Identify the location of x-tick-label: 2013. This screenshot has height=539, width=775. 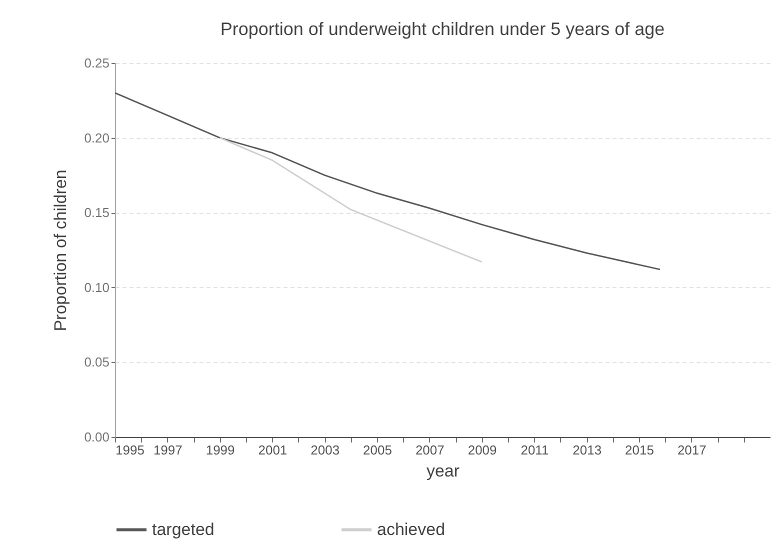
(587, 450).